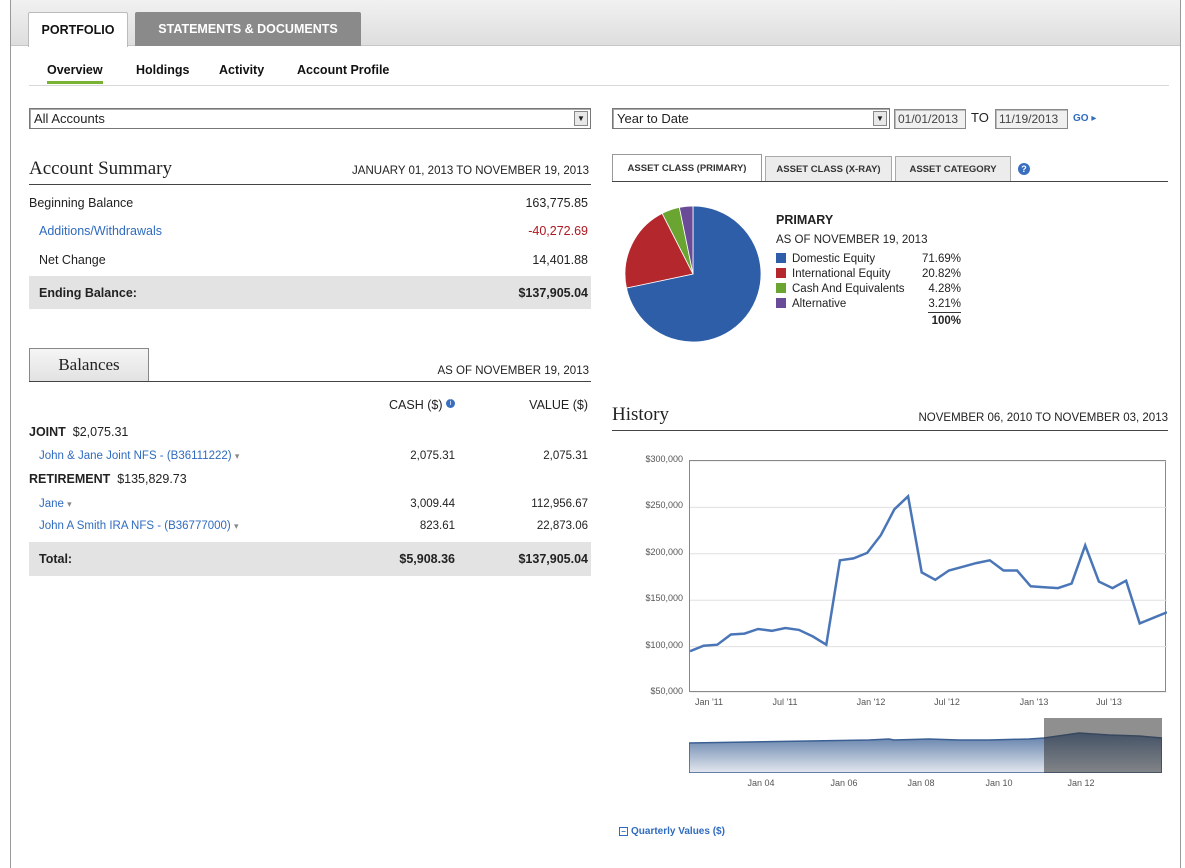 The width and height of the screenshot is (1185, 868). I want to click on top-tab-bar: PORTFOLIO STATEMENTS & DOCUMENTS, so click(595, 23).